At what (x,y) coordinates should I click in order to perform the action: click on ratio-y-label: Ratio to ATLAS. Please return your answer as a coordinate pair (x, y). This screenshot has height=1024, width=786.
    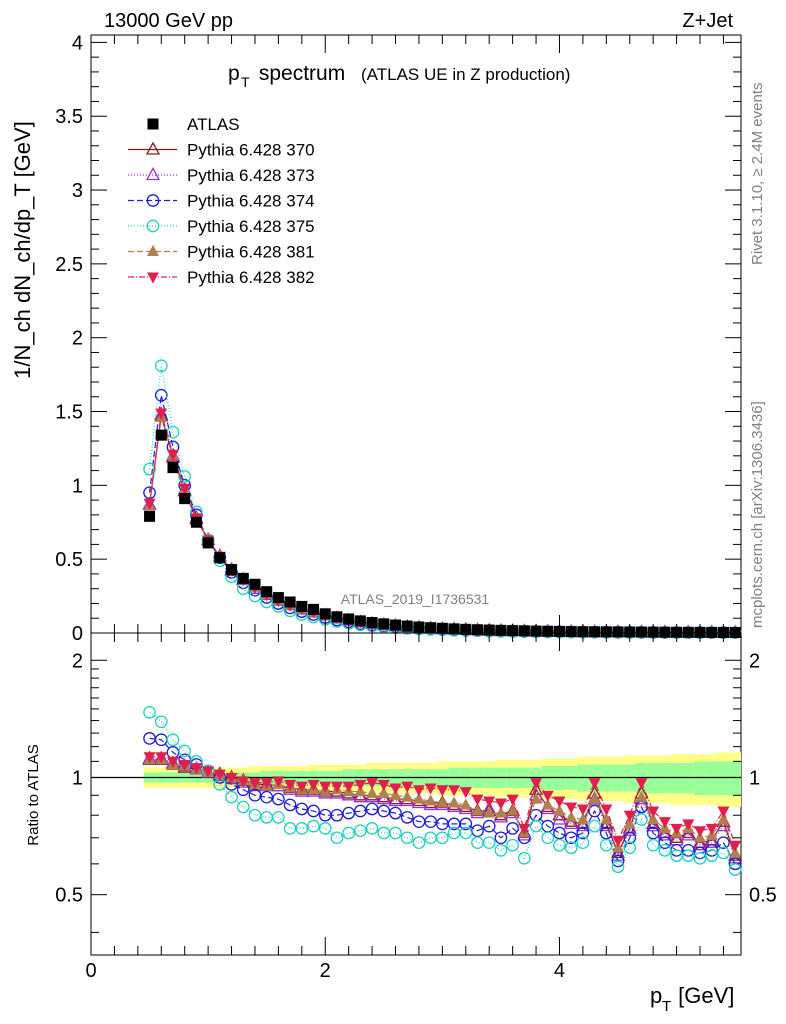
    Looking at the image, I should click on (33, 794).